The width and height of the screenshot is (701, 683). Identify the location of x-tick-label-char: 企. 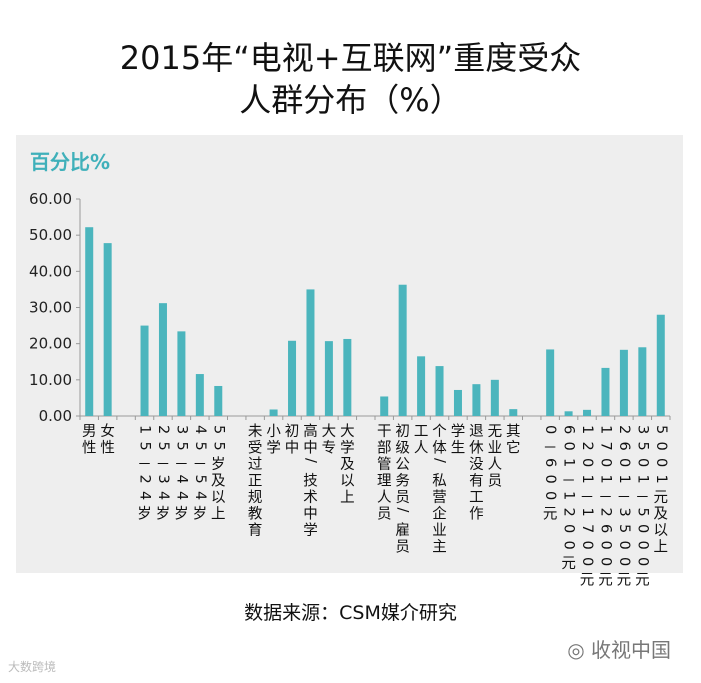
(439, 514).